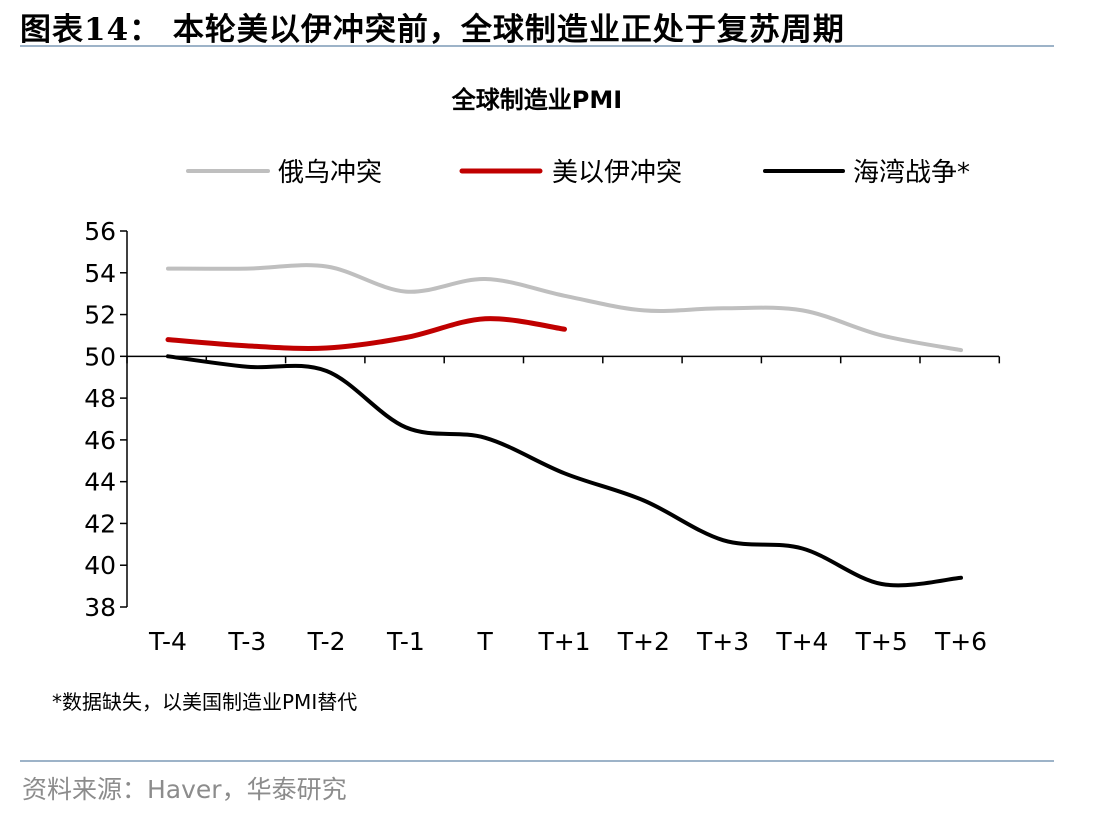 The height and width of the screenshot is (816, 1112). What do you see at coordinates (246, 641) in the screenshot?
I see `x-tick-label: T-3` at bounding box center [246, 641].